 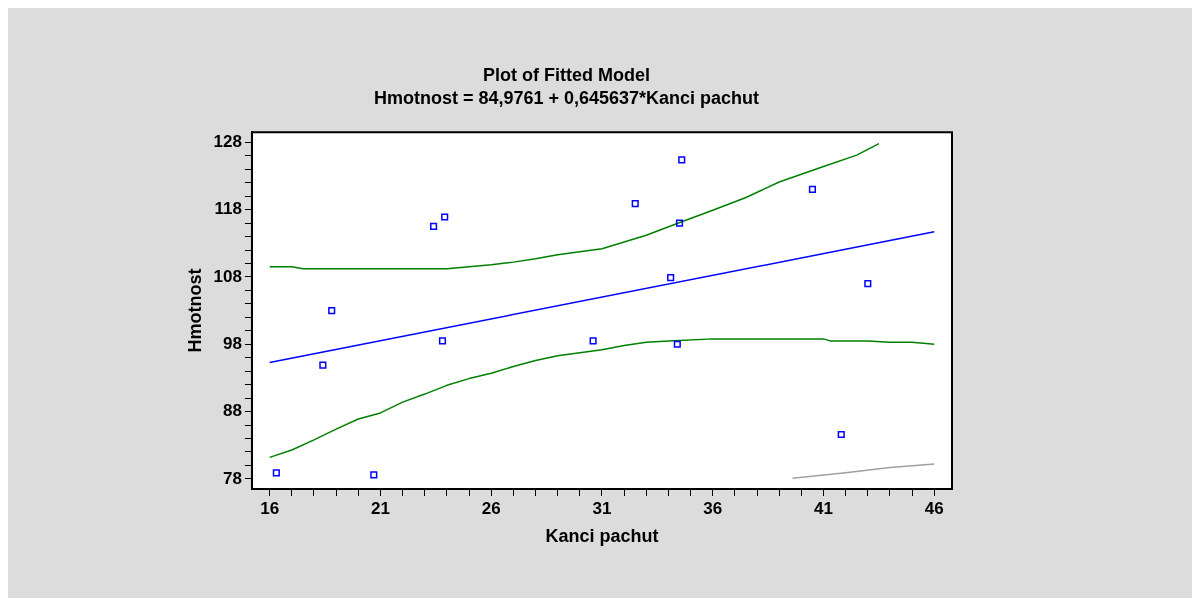 What do you see at coordinates (227, 276) in the screenshot?
I see `y-tick-label: 108` at bounding box center [227, 276].